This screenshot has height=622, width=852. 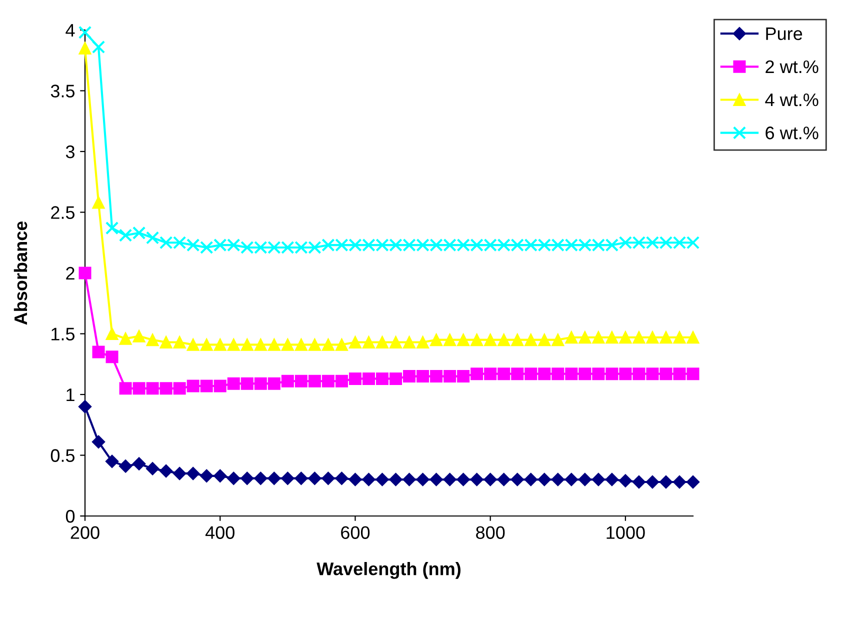 I want to click on x-tick-label: 1000, so click(x=625, y=532).